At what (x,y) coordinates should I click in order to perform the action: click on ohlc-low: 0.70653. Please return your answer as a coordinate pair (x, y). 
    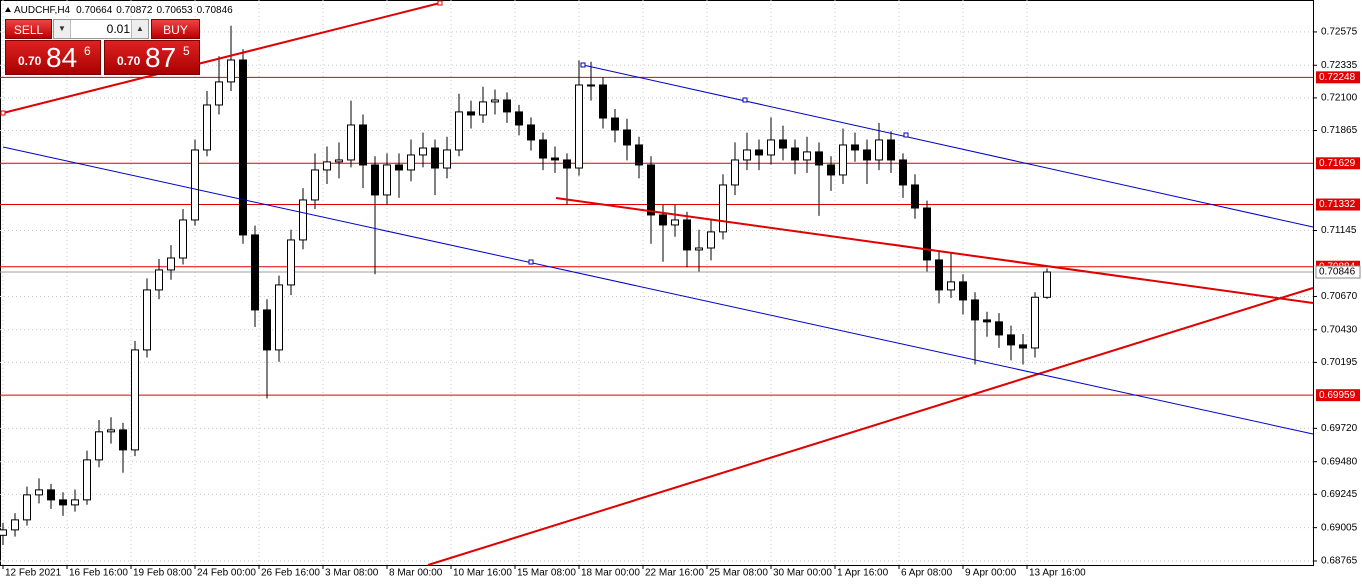
    Looking at the image, I should click on (174, 10).